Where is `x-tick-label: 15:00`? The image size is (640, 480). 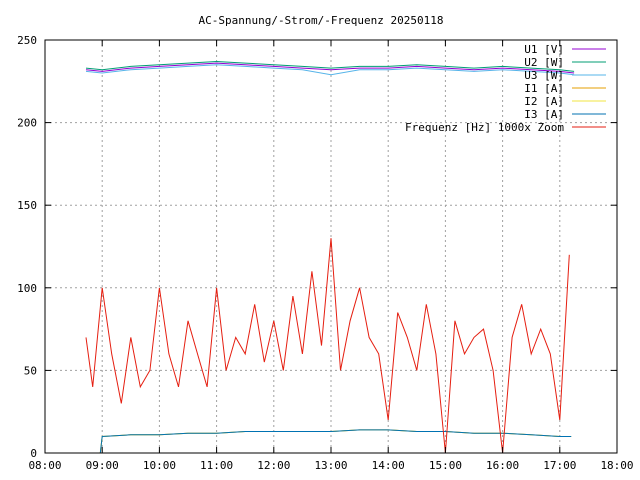
x-tick-label: 15:00 is located at coordinates (445, 465).